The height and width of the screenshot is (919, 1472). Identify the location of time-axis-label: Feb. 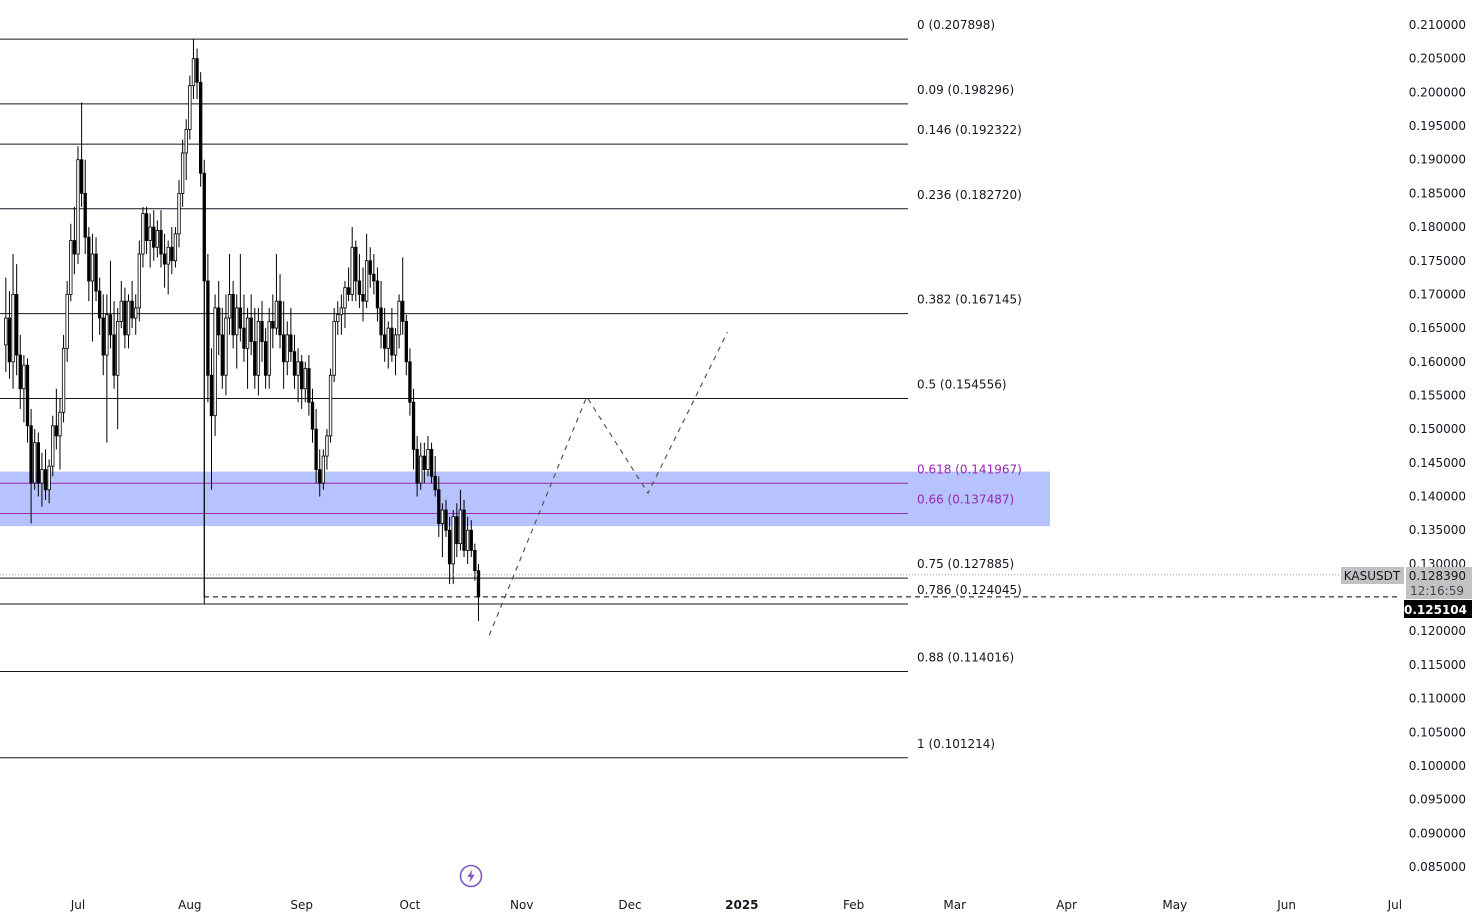
(853, 905).